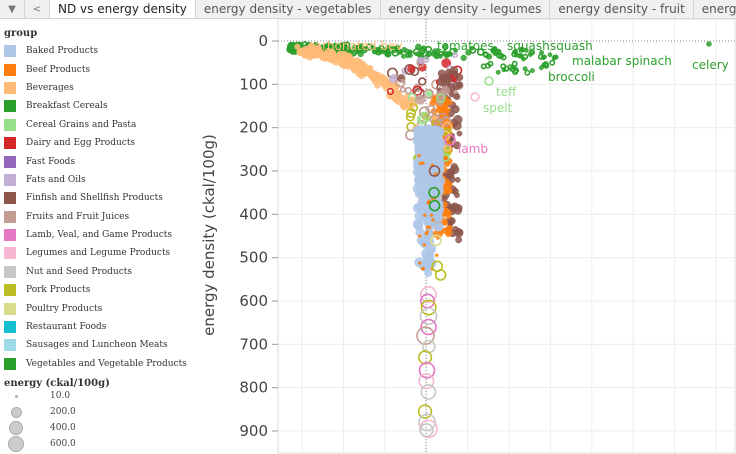 The width and height of the screenshot is (736, 454). What do you see at coordinates (95, 308) in the screenshot?
I see `legend-item: Poultry Products` at bounding box center [95, 308].